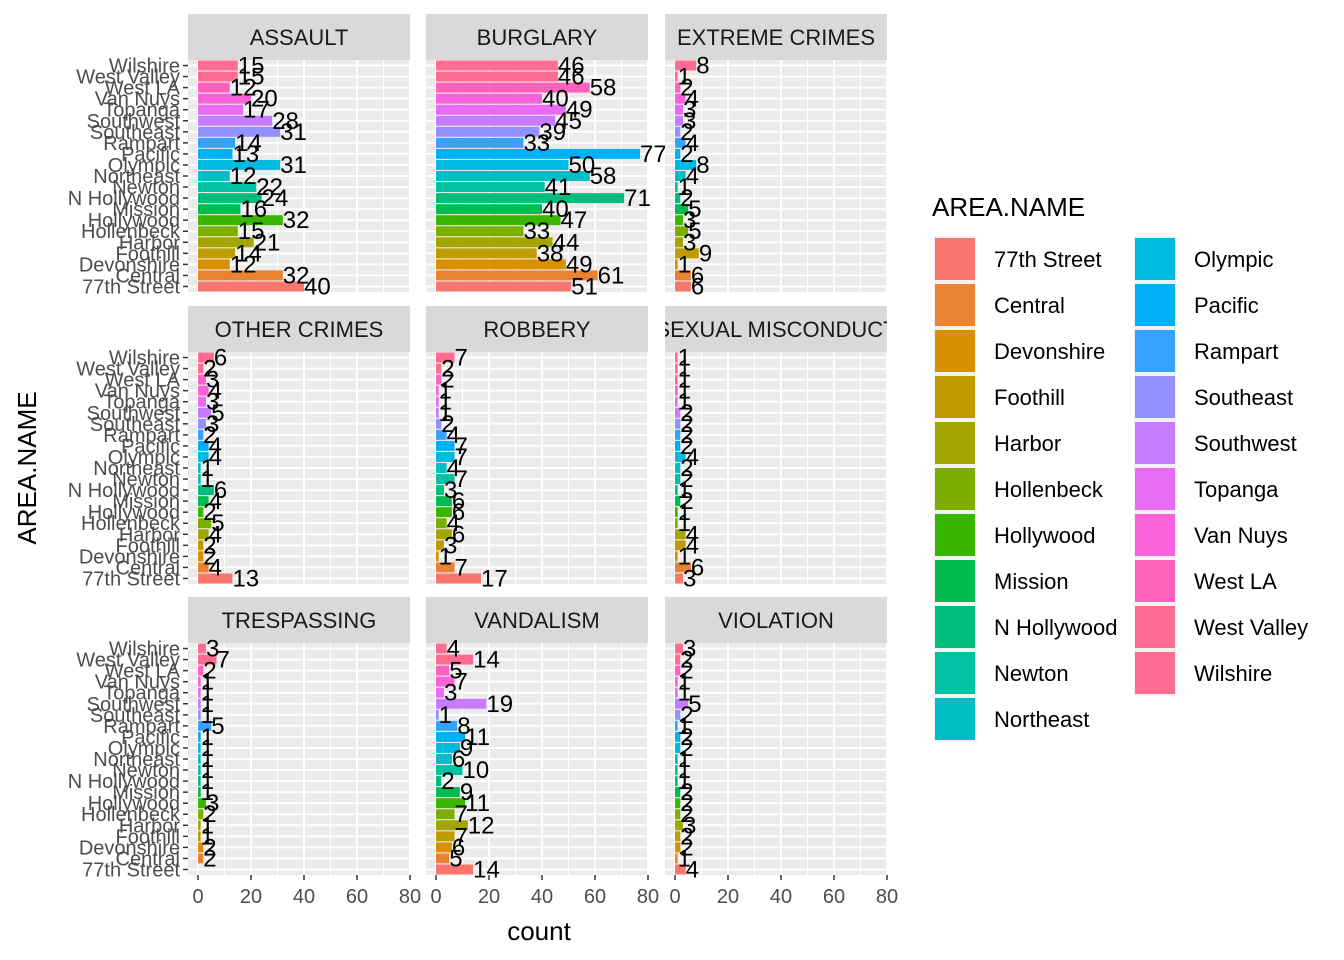  I want to click on bar-value-label: 9, so click(705, 253).